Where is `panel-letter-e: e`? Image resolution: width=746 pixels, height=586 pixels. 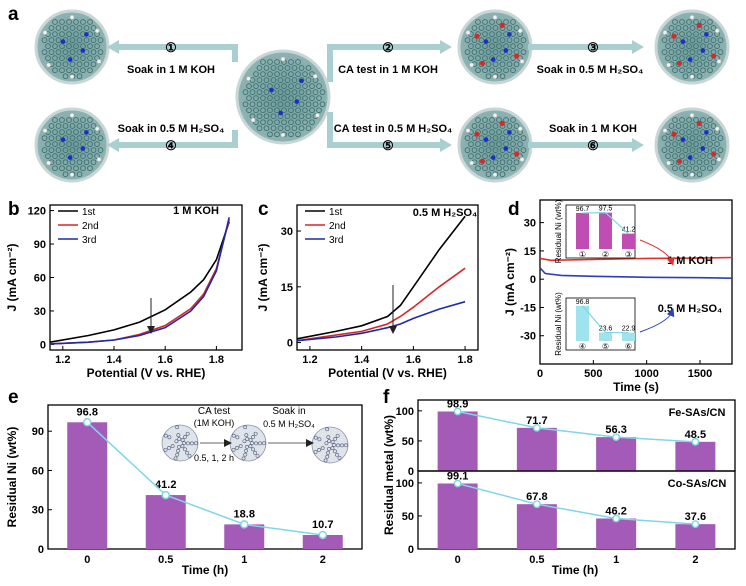 panel-letter-e: e is located at coordinates (13, 397).